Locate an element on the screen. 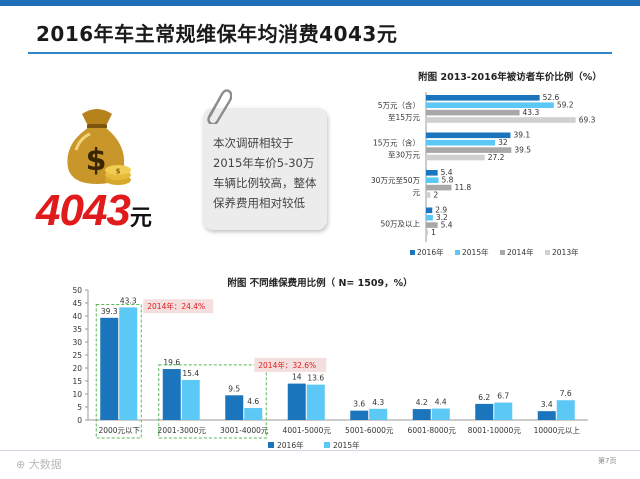  paperclip-icon is located at coordinates (219, 106).